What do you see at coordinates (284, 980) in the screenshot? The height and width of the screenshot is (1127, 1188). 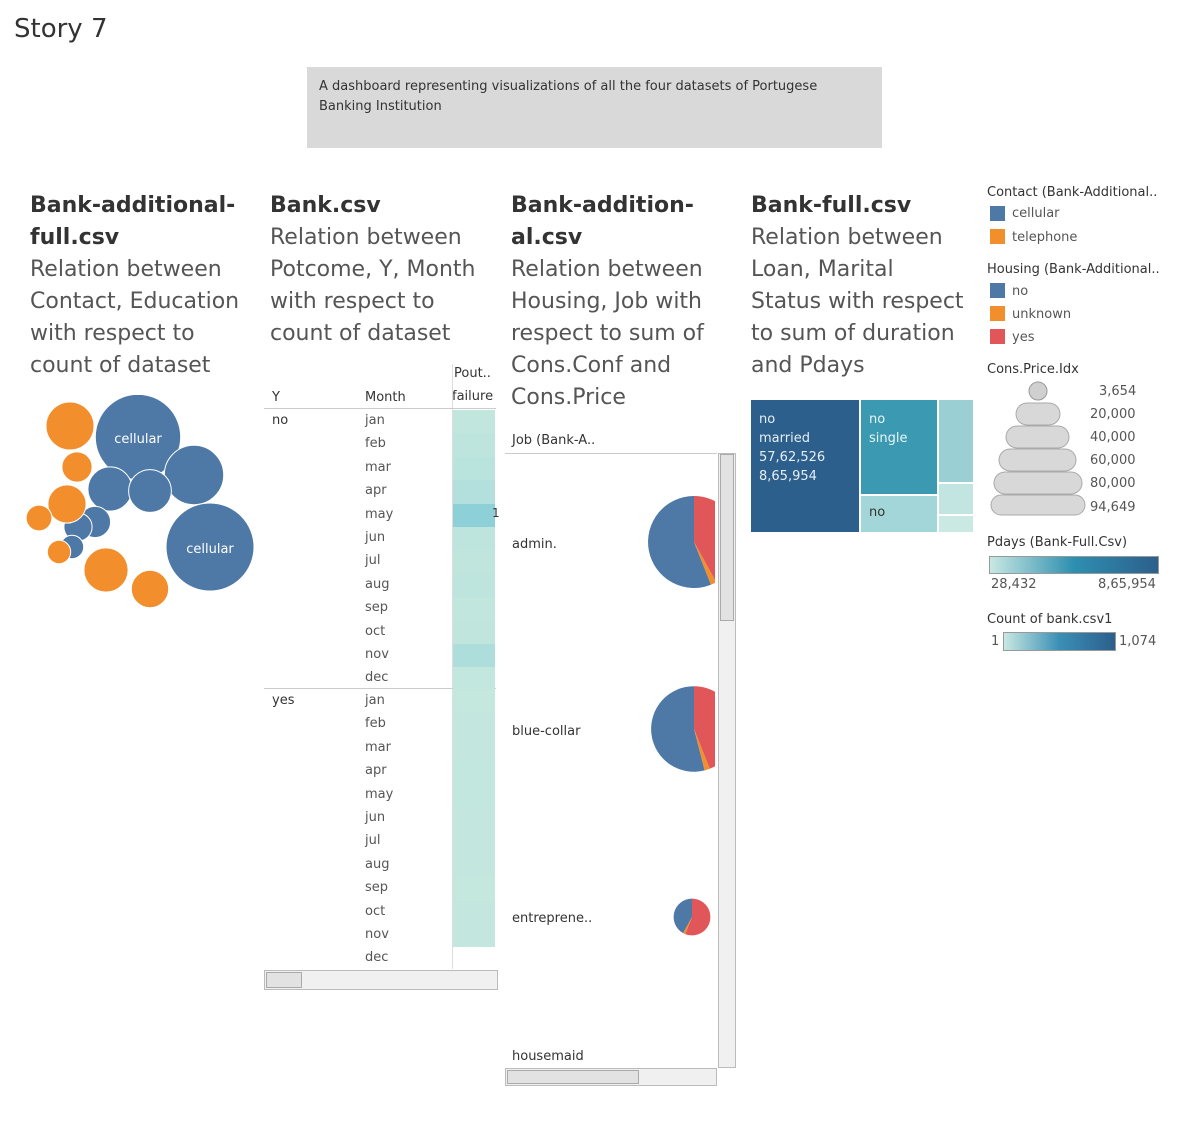 I see `scrollbar-thumb` at bounding box center [284, 980].